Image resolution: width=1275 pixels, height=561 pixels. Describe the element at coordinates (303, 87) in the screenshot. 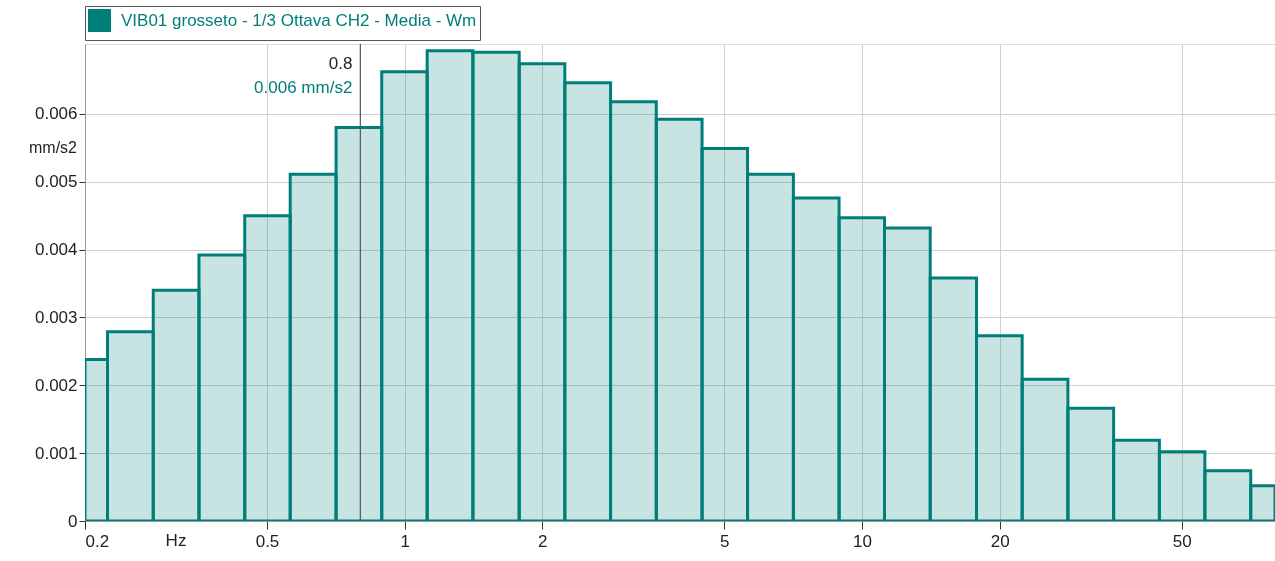

I see `annotation: 0.006 mm/s2` at that location.